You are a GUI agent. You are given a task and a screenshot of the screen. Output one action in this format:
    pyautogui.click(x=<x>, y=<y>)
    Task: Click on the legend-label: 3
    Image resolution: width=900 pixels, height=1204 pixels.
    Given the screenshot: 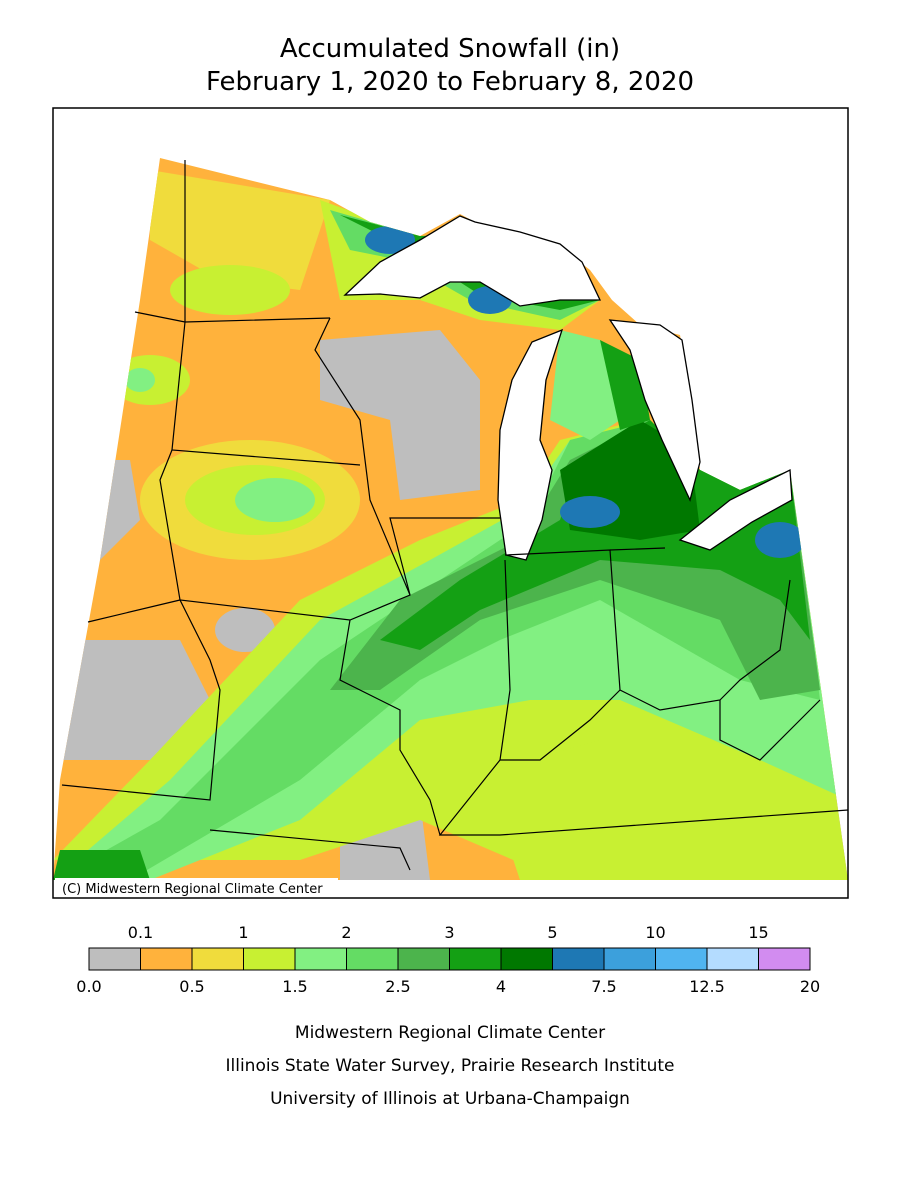 What is the action you would take?
    pyautogui.click(x=449, y=932)
    